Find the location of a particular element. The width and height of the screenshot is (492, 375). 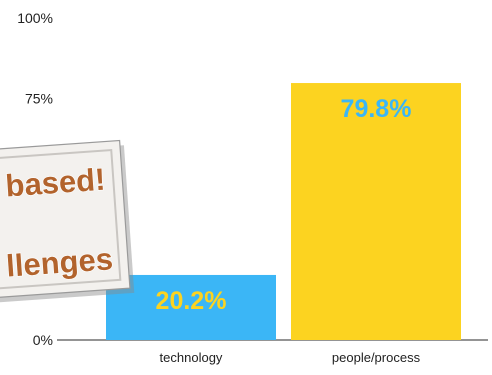

y-tick-label: 75% is located at coordinates (39, 99).